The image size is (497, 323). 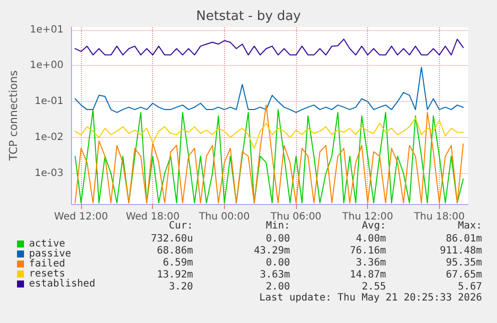 What do you see at coordinates (49, 173) in the screenshot?
I see `y-tick-label: 1e-03` at bounding box center [49, 173].